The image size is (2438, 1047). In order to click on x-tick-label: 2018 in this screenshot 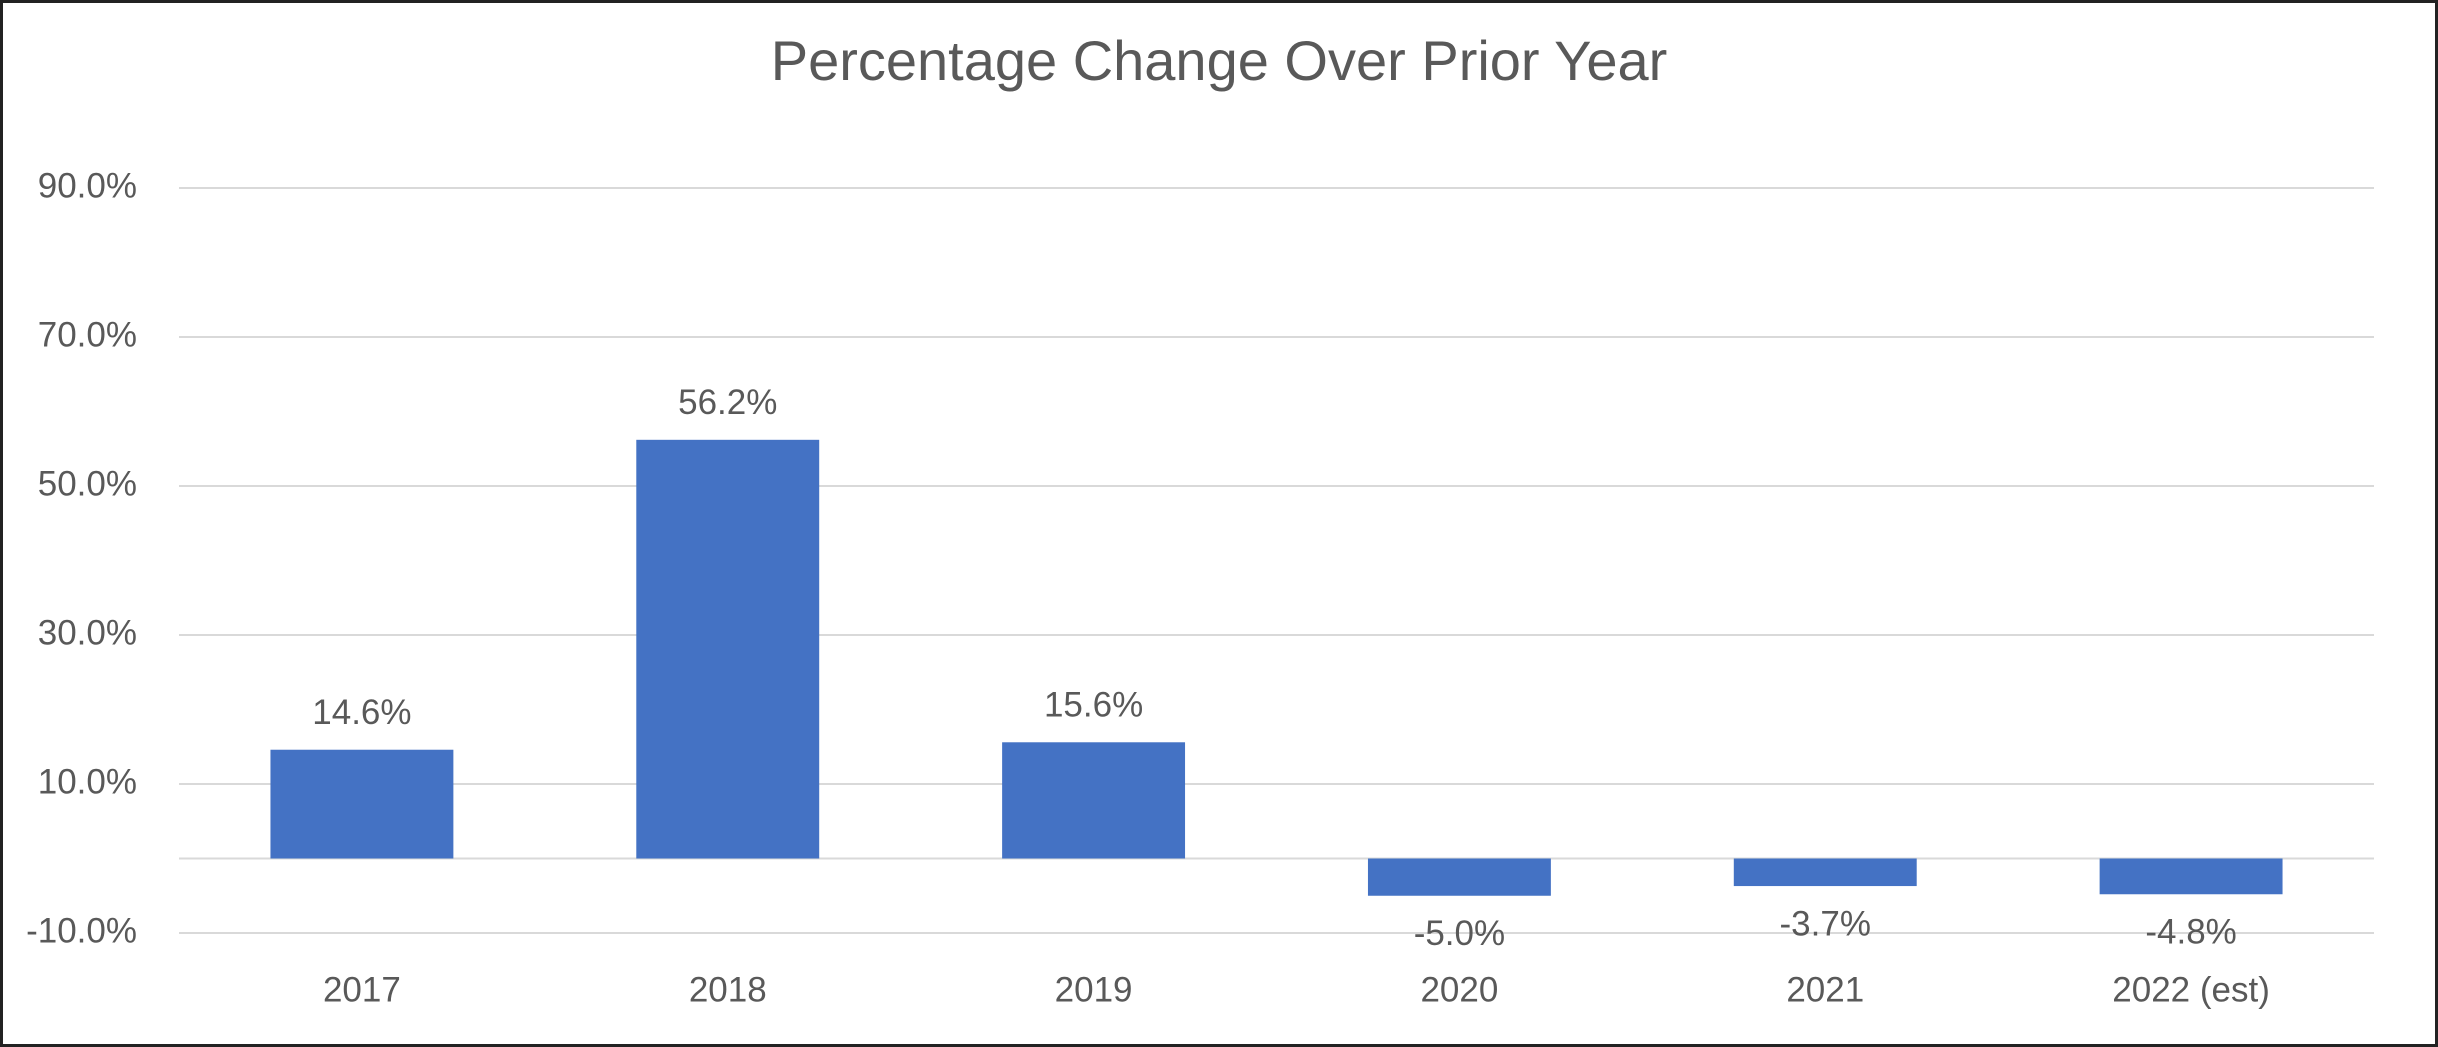, I will do `click(728, 989)`.